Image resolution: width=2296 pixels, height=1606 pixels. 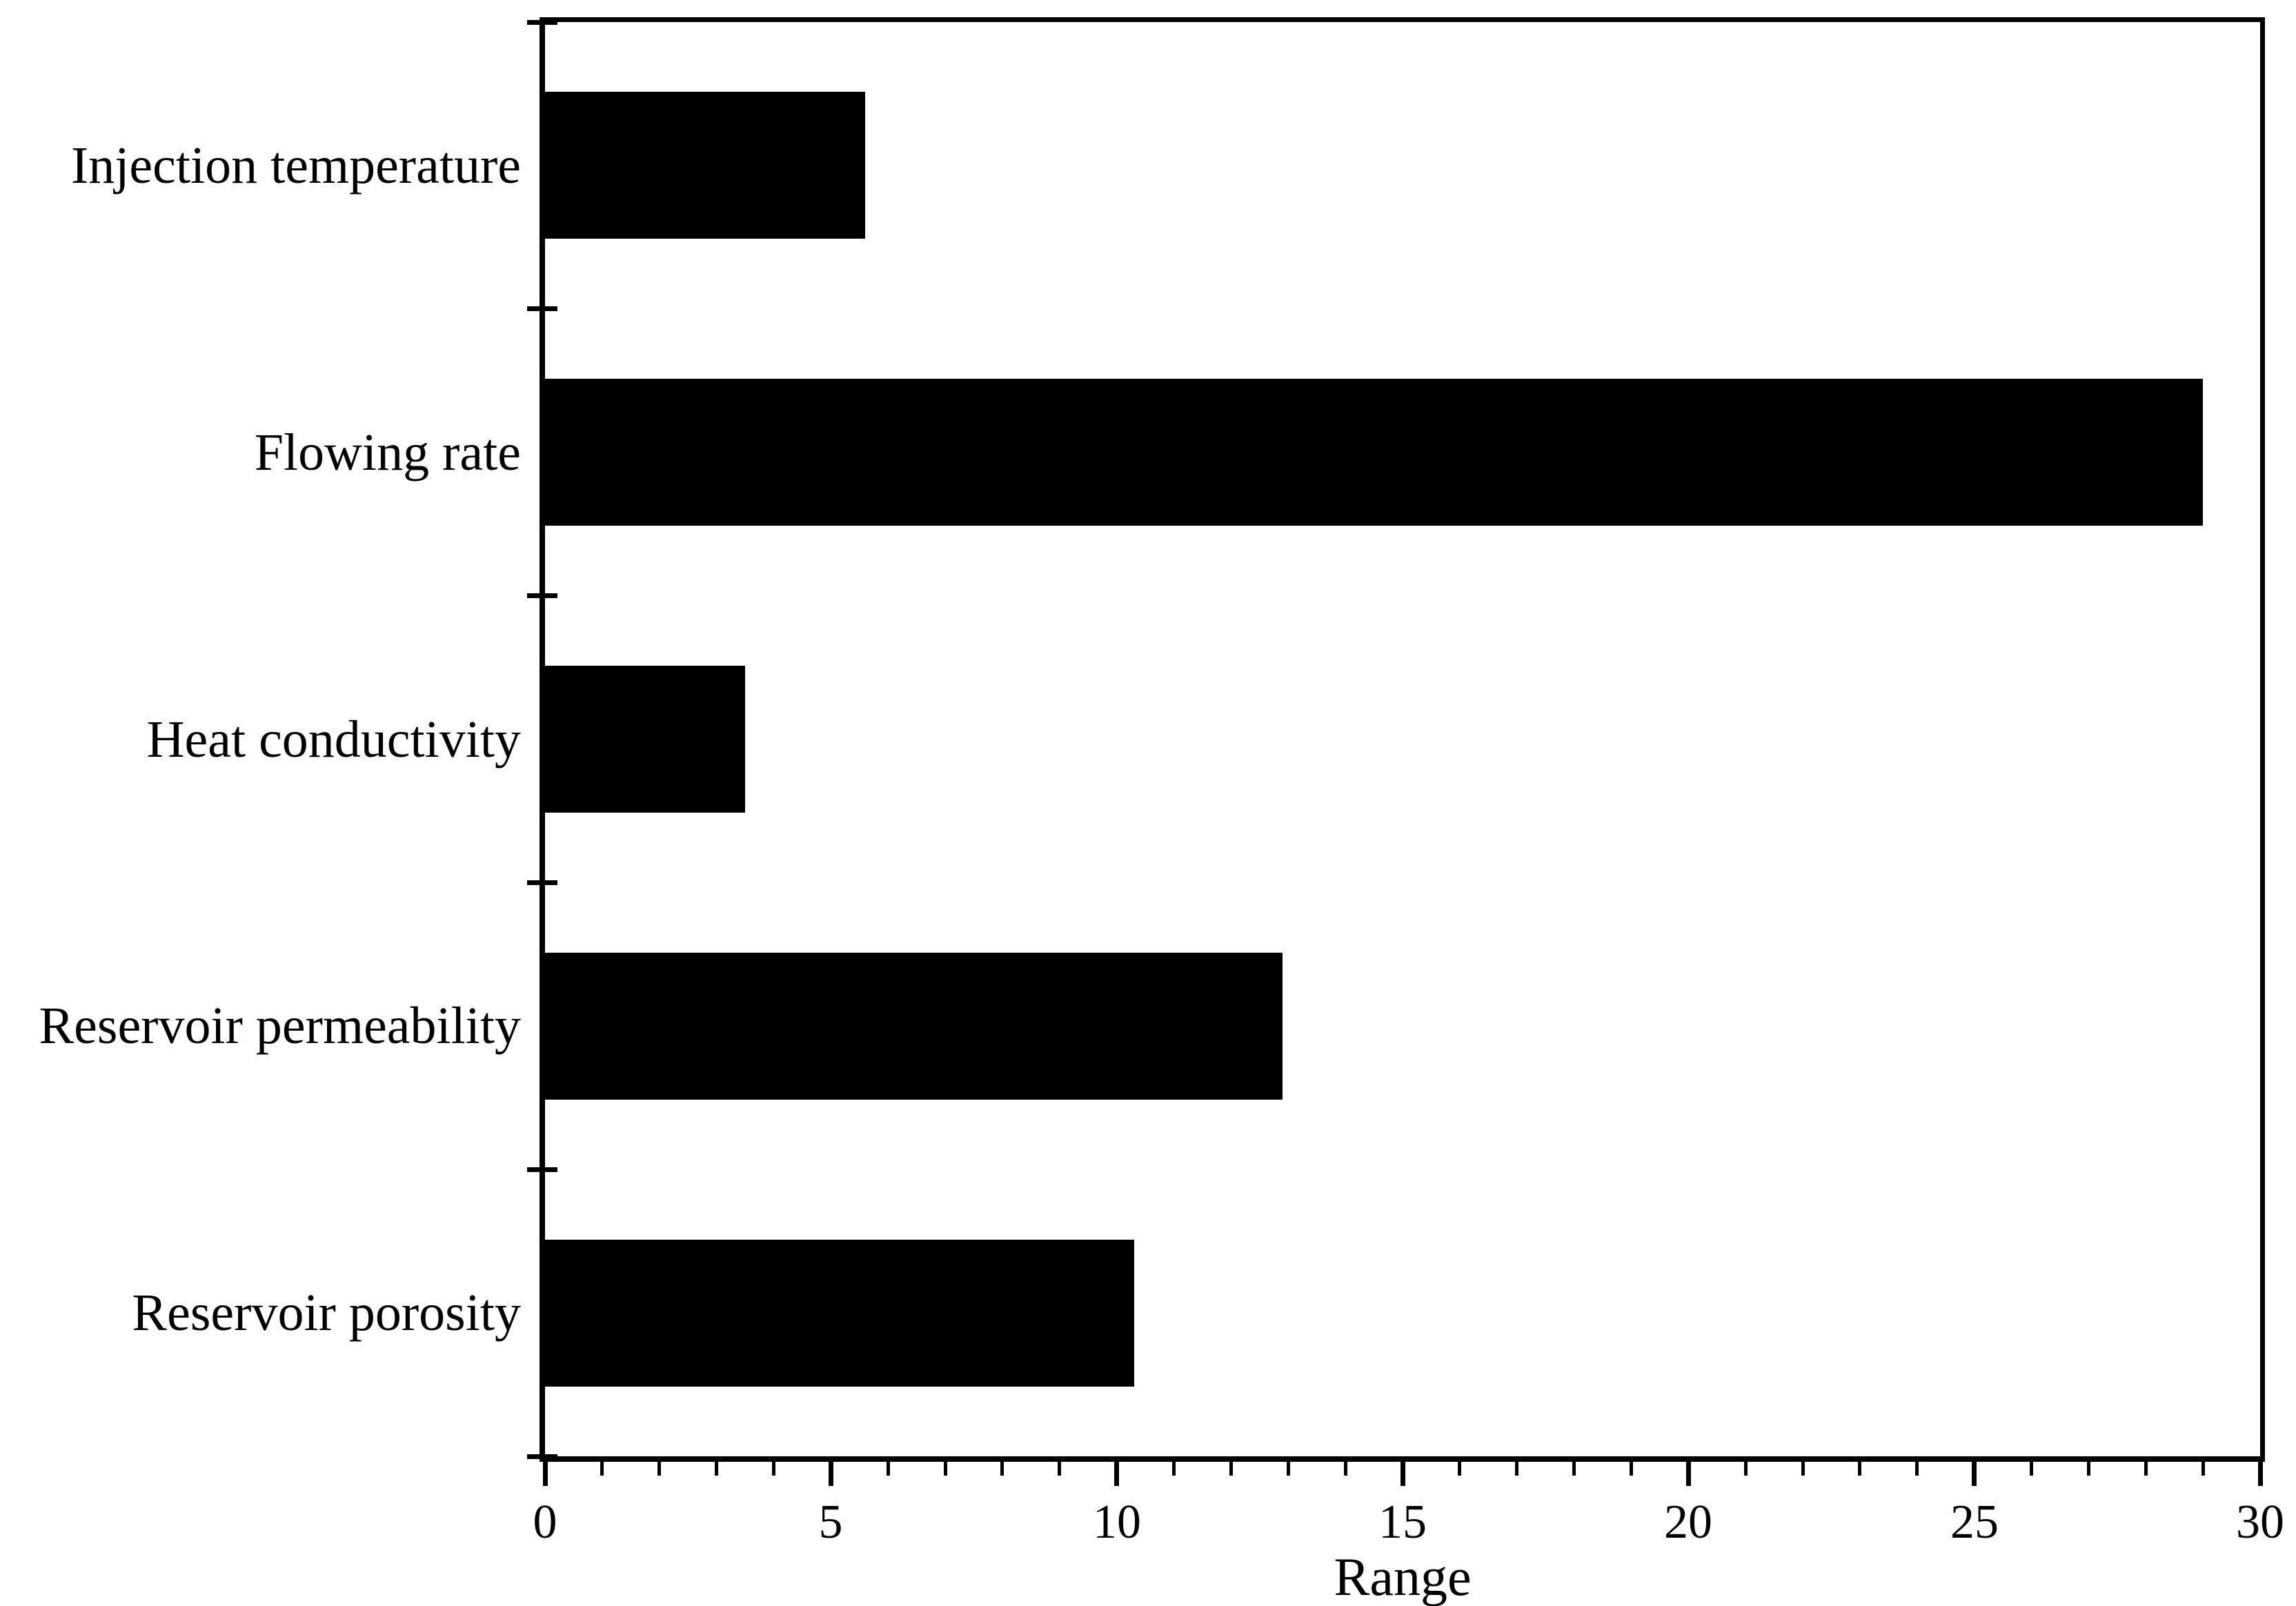 What do you see at coordinates (387, 453) in the screenshot?
I see `category-label-flowing-rate: Flowing rate` at bounding box center [387, 453].